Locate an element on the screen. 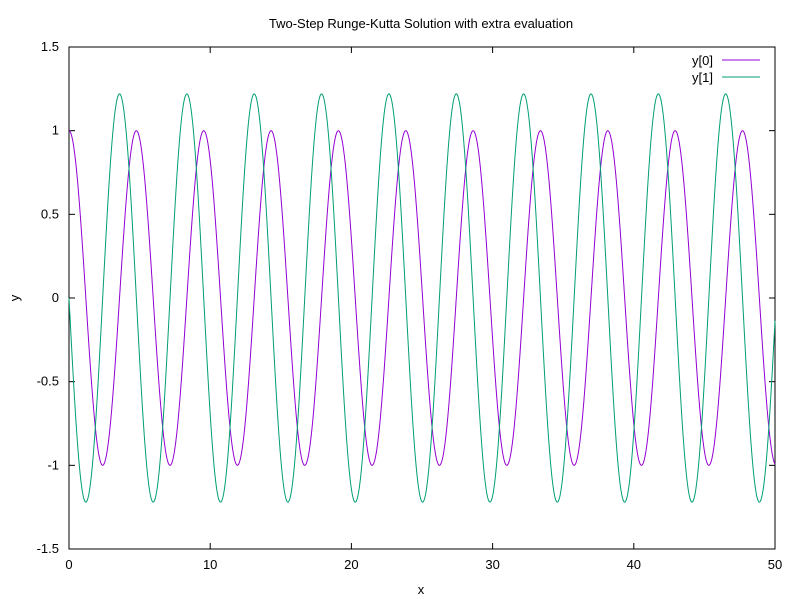  y-tick-label: -1 is located at coordinates (53, 464).